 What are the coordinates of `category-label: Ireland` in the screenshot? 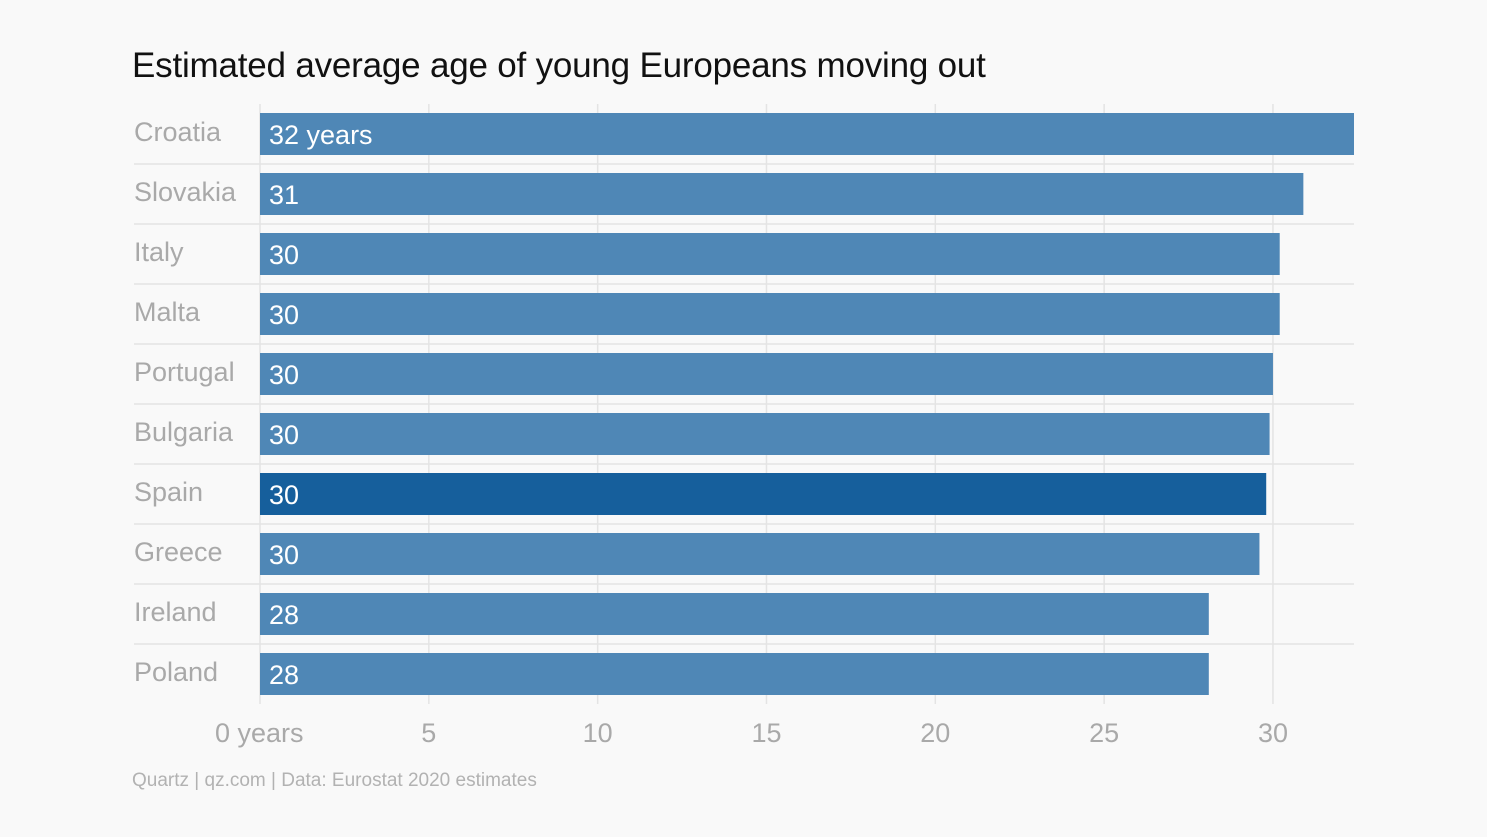 It's located at (175, 612).